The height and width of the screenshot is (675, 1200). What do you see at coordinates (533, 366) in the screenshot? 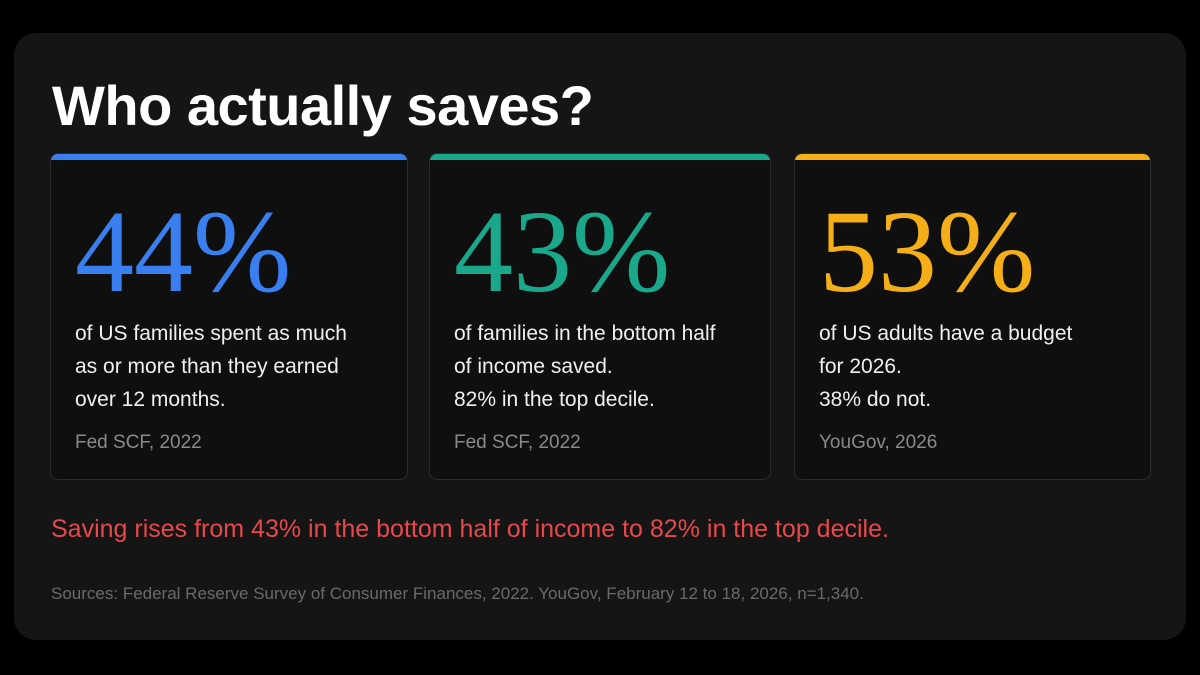
I see `description-line: of income saved.` at bounding box center [533, 366].